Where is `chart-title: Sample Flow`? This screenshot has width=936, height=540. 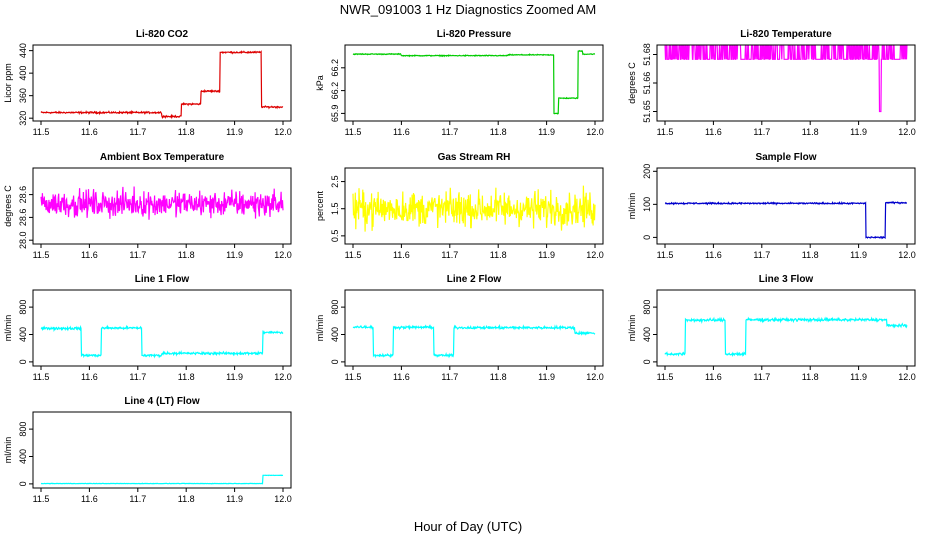 chart-title: Sample Flow is located at coordinates (785, 157).